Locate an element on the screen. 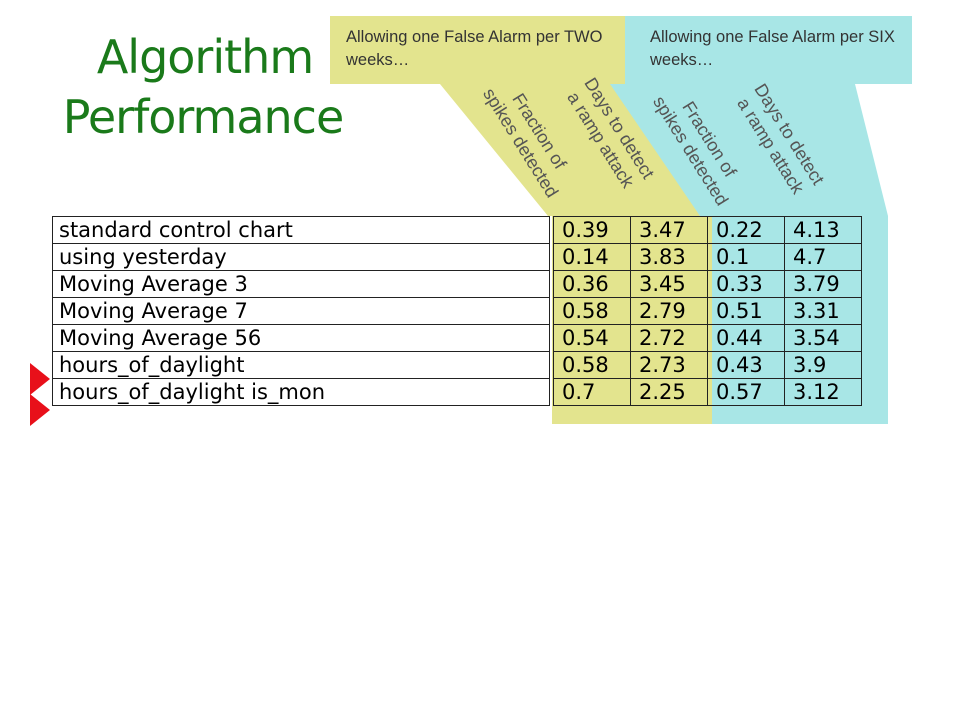 This screenshot has width=960, height=720. table-row: Moving Average 7 0.58 2.79 0.51 3.31 is located at coordinates (457, 311).